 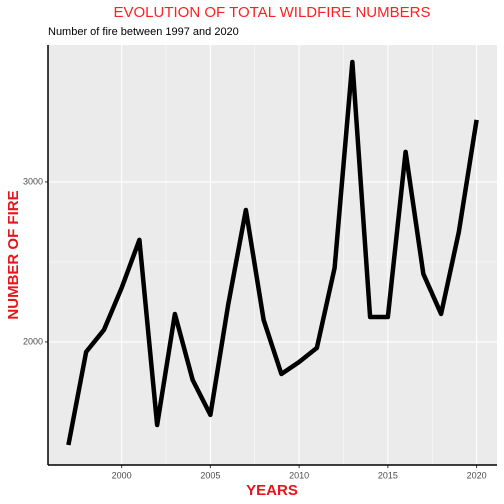 What do you see at coordinates (388, 475) in the screenshot?
I see `x-tick-label: 2015` at bounding box center [388, 475].